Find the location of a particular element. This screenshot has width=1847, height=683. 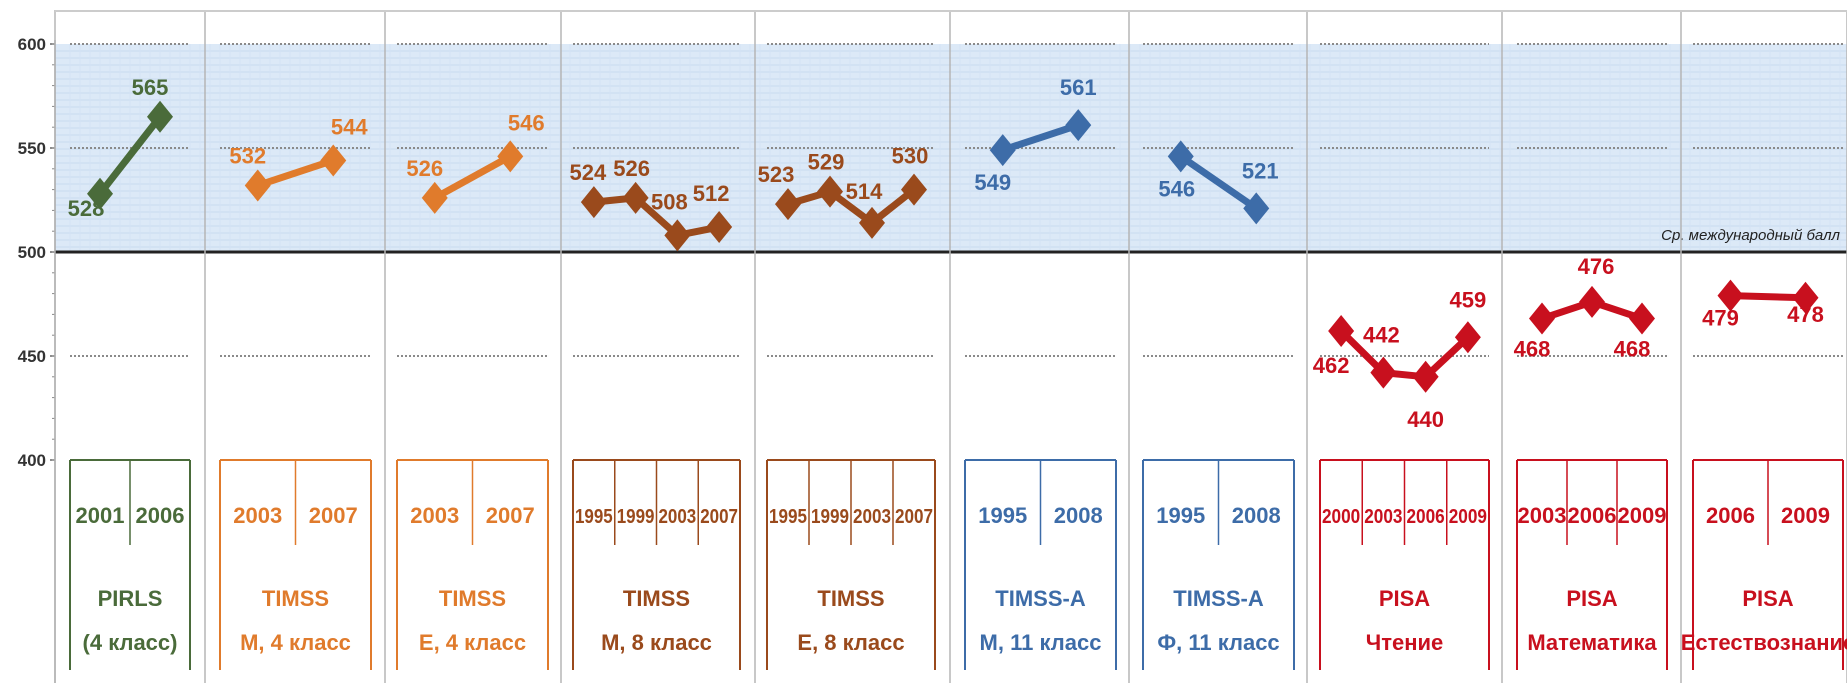

data-label: 462 is located at coordinates (1331, 365).